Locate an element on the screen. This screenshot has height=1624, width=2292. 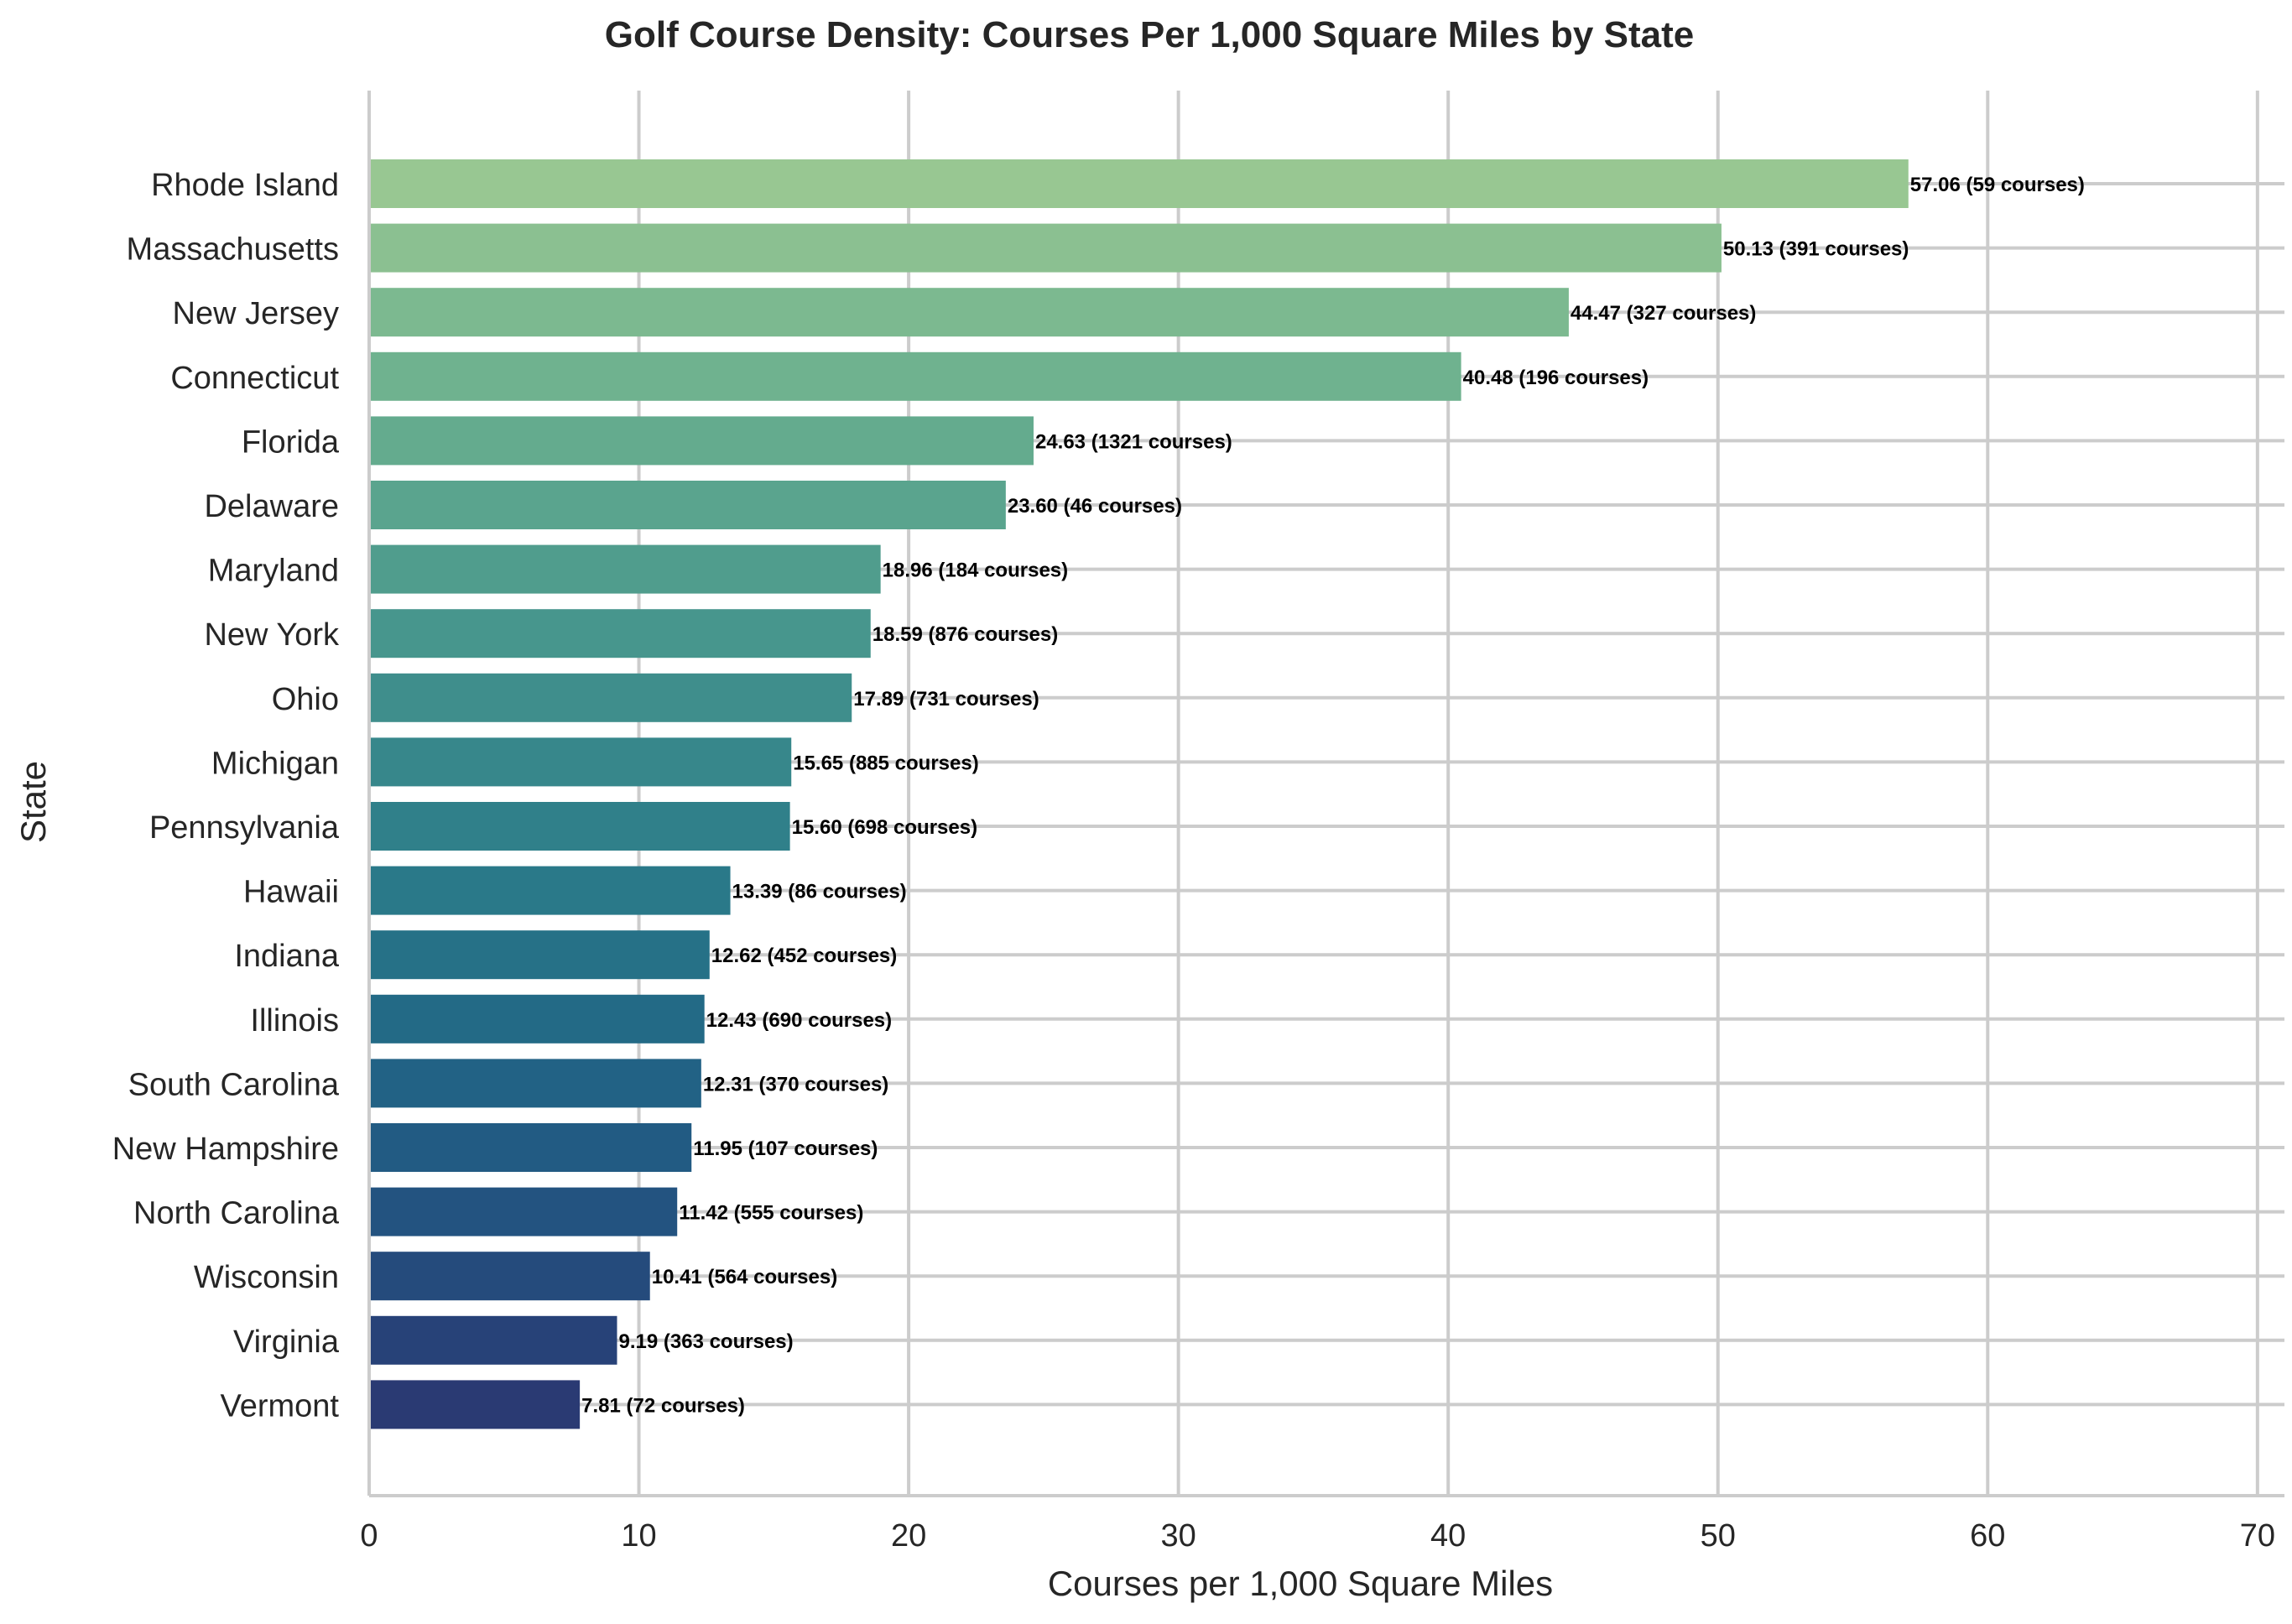
x-tick-label: 10 is located at coordinates (638, 1536).